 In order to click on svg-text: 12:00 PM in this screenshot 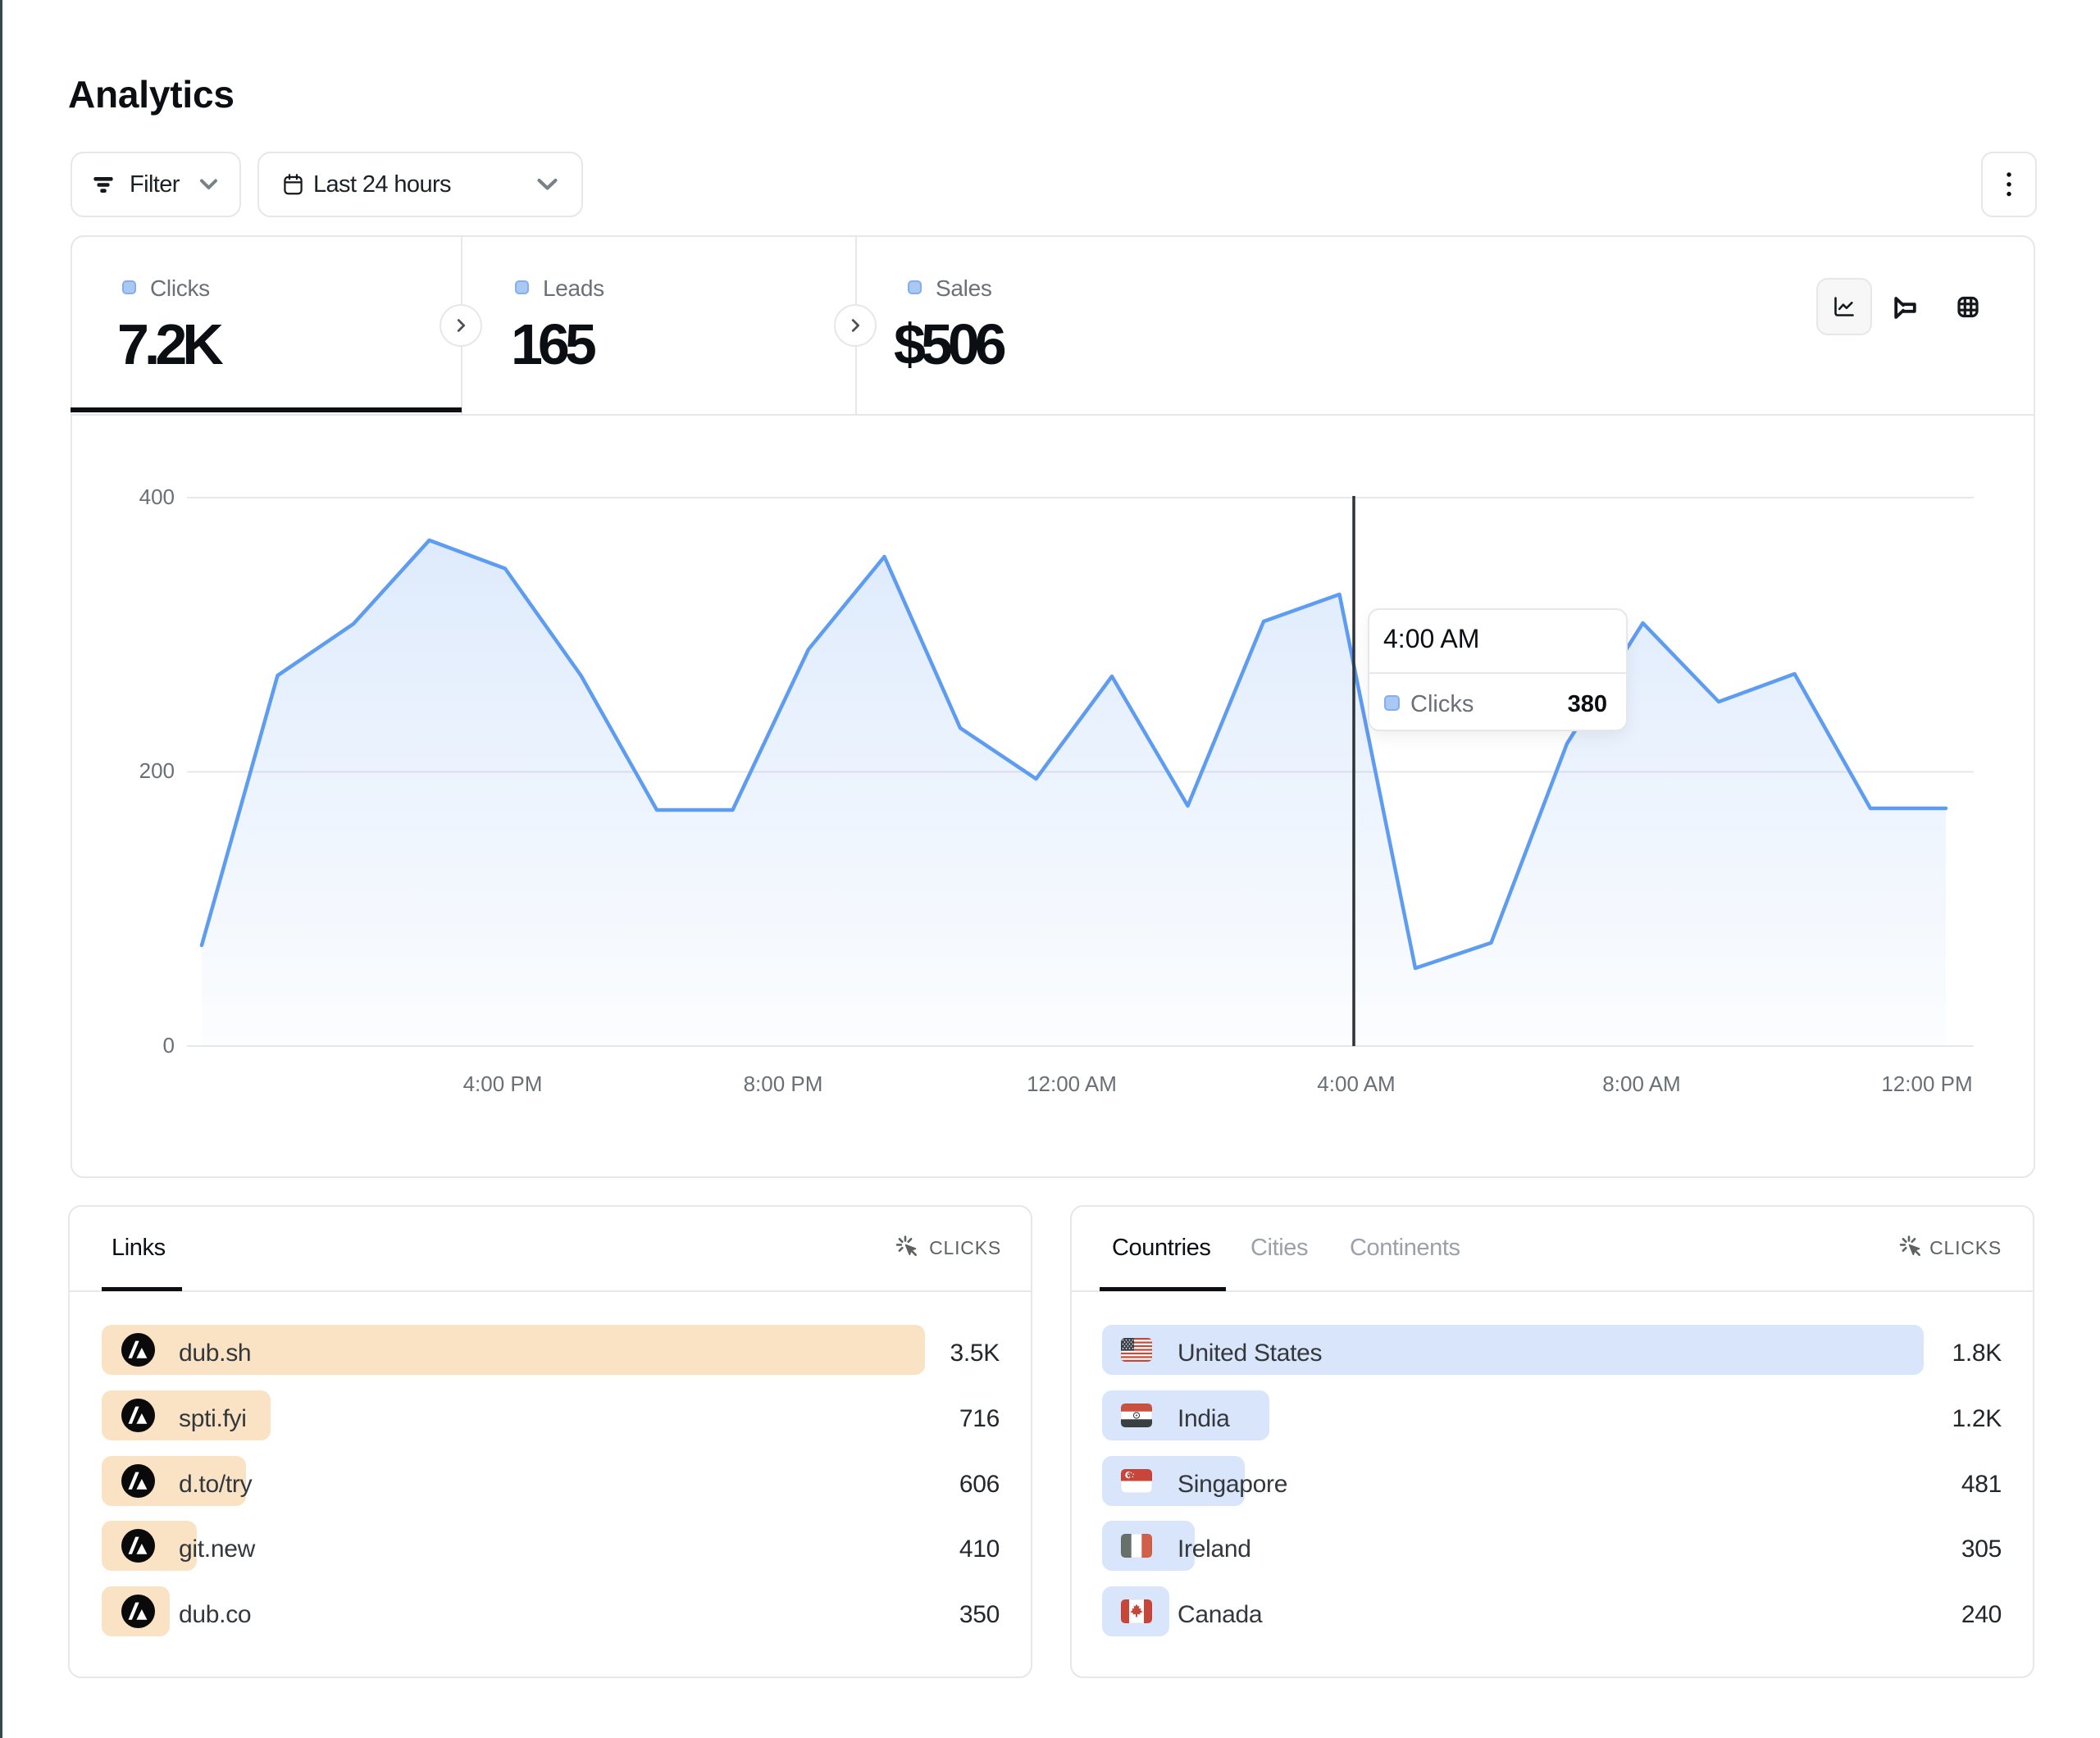, I will do `click(1926, 1083)`.